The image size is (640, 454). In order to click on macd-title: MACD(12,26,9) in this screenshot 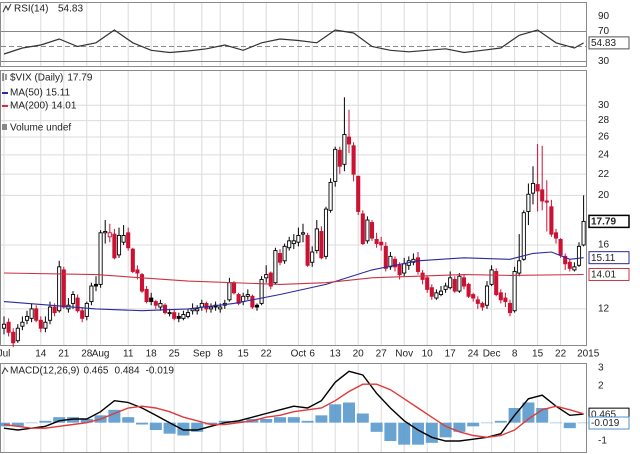, I will do `click(44, 371)`.